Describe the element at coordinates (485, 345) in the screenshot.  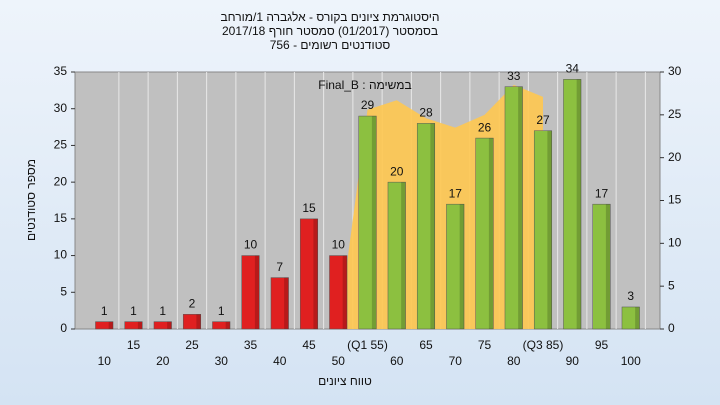
I see `x-tick-label: 75` at that location.